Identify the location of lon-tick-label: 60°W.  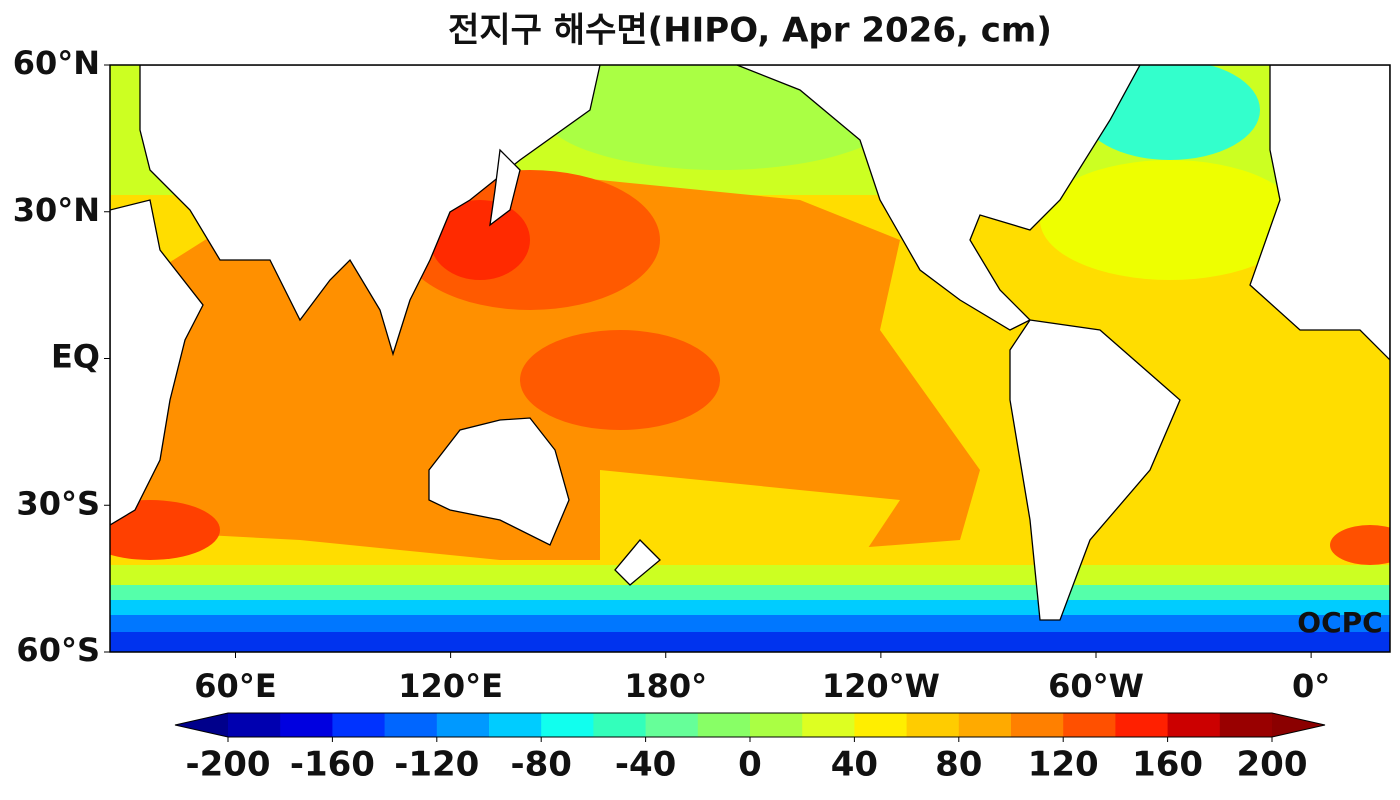
(1096, 686).